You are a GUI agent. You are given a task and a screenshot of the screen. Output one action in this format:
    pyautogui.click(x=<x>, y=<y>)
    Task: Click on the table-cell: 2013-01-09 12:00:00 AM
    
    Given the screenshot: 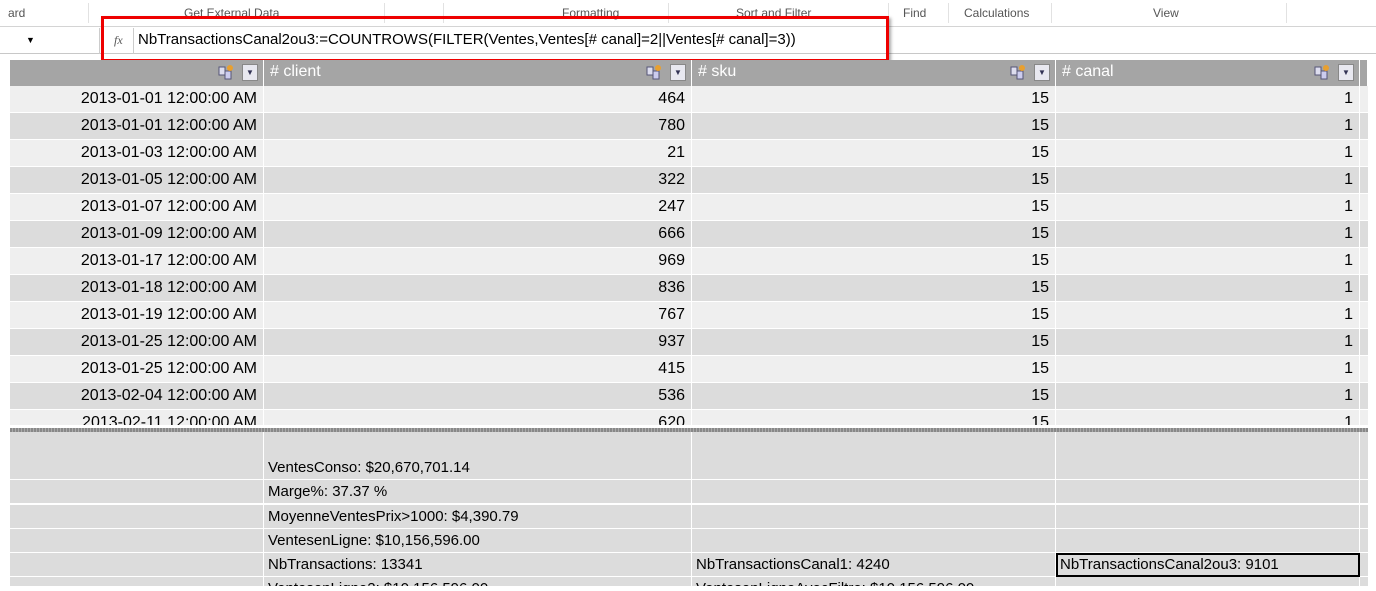 What is the action you would take?
    pyautogui.click(x=137, y=234)
    